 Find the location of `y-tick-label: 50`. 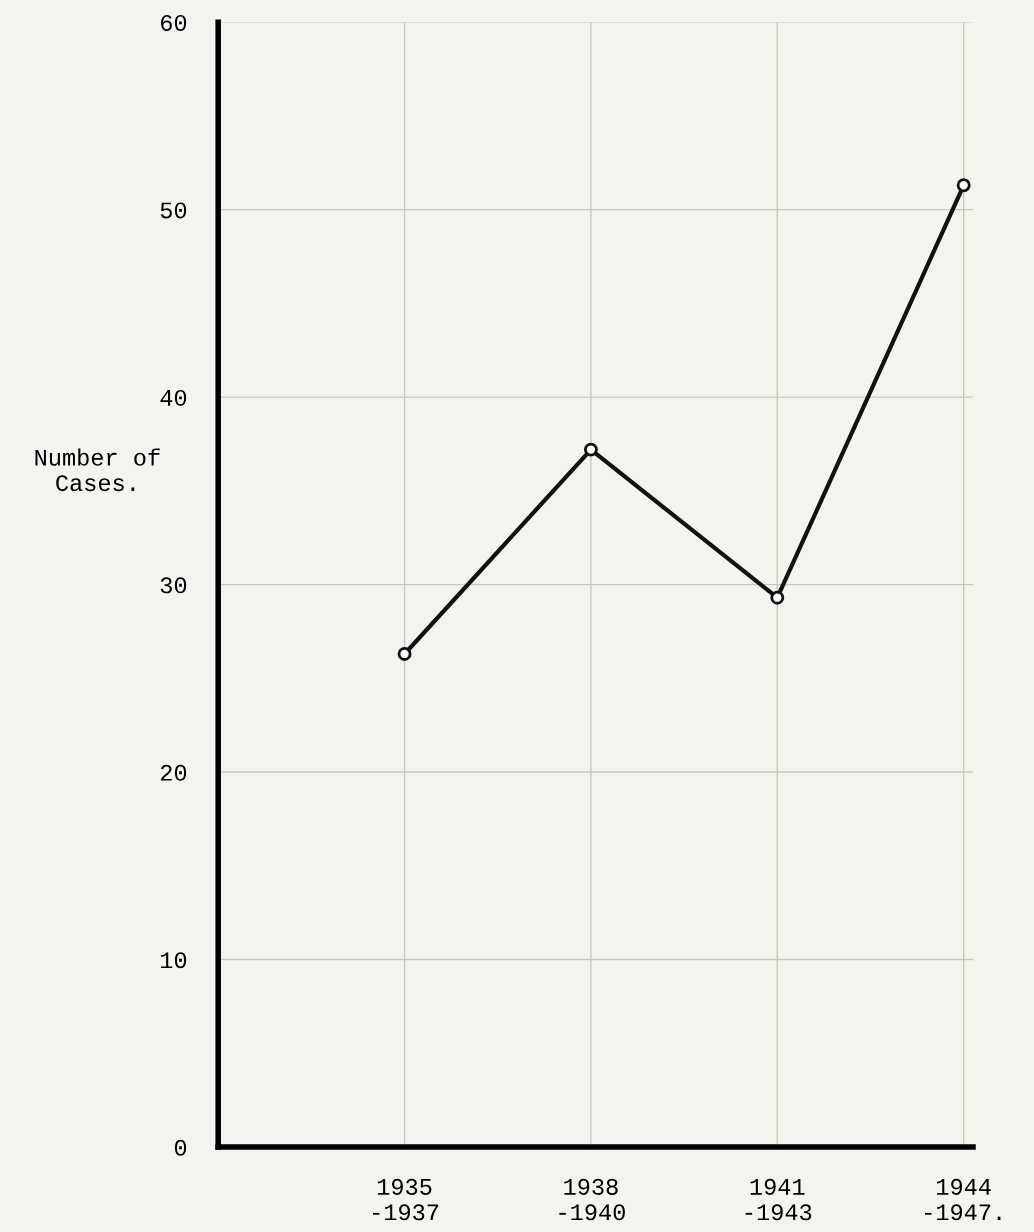

y-tick-label: 50 is located at coordinates (173, 210).